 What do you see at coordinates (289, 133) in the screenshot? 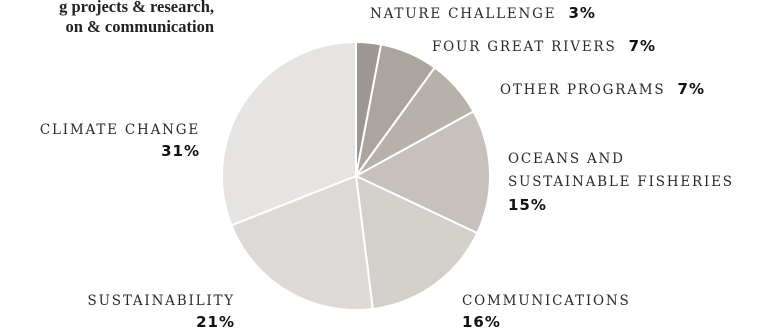
I see `pie-slice-climate-change` at bounding box center [289, 133].